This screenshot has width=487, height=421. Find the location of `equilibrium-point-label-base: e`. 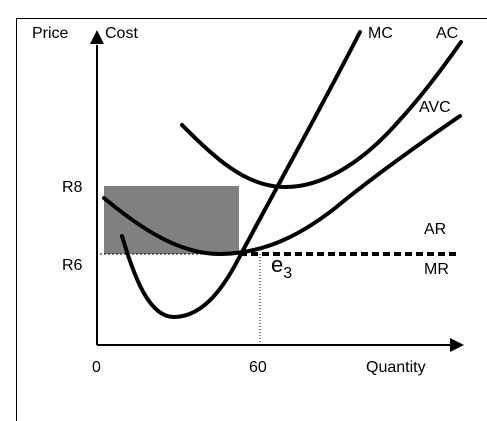

equilibrium-point-label-base: e is located at coordinates (277, 264).